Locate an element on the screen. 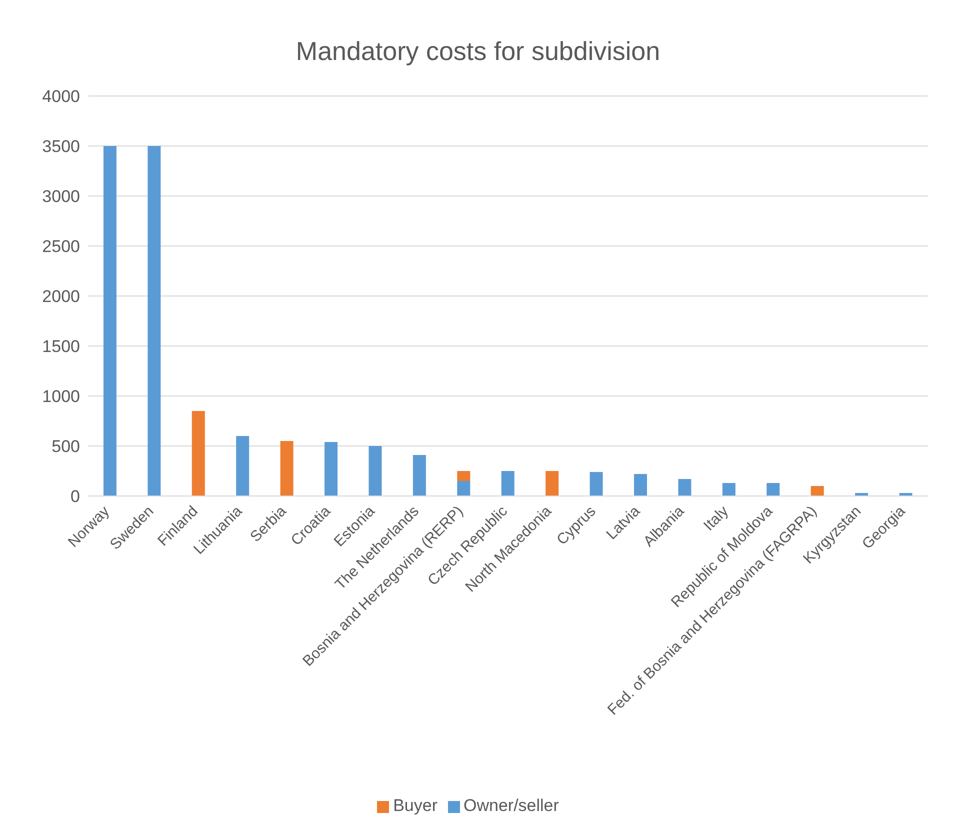  y-tick-label: 2000 is located at coordinates (61, 296).